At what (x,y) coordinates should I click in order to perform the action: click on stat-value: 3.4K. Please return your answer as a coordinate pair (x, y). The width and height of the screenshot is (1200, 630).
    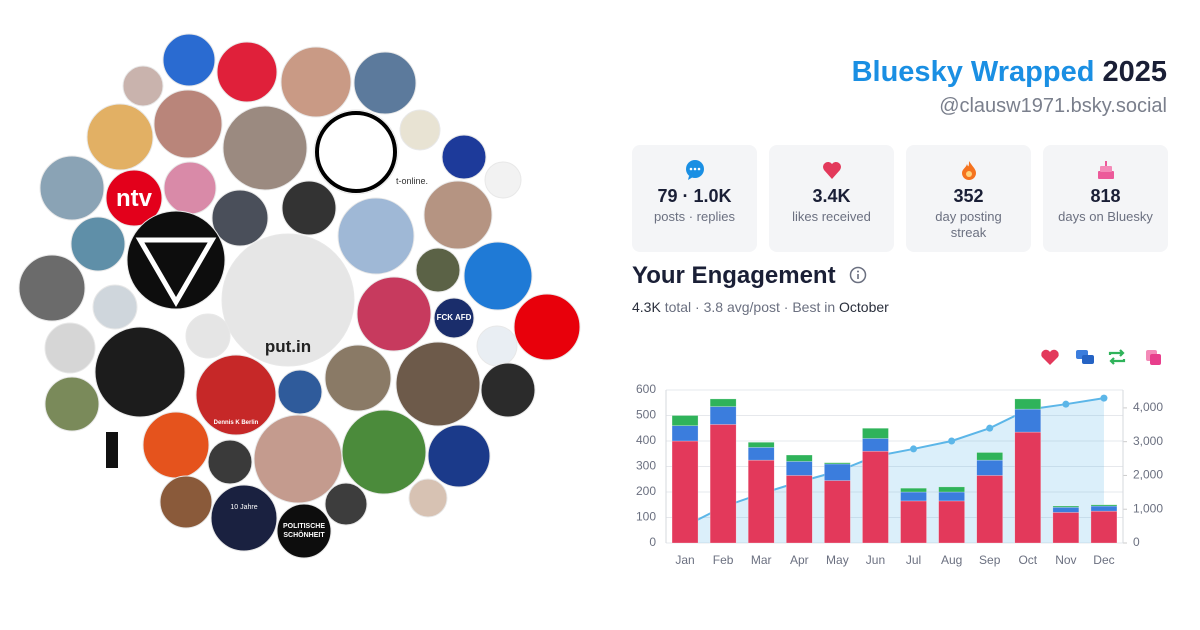
    Looking at the image, I should click on (831, 196).